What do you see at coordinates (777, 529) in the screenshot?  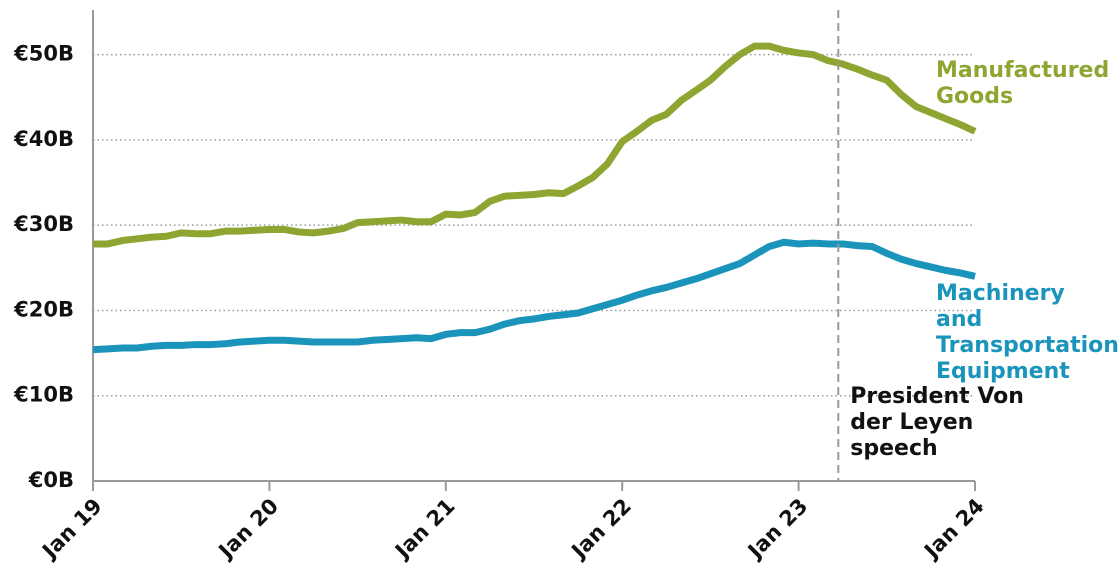 I see `x-tick-label: Jan 23` at bounding box center [777, 529].